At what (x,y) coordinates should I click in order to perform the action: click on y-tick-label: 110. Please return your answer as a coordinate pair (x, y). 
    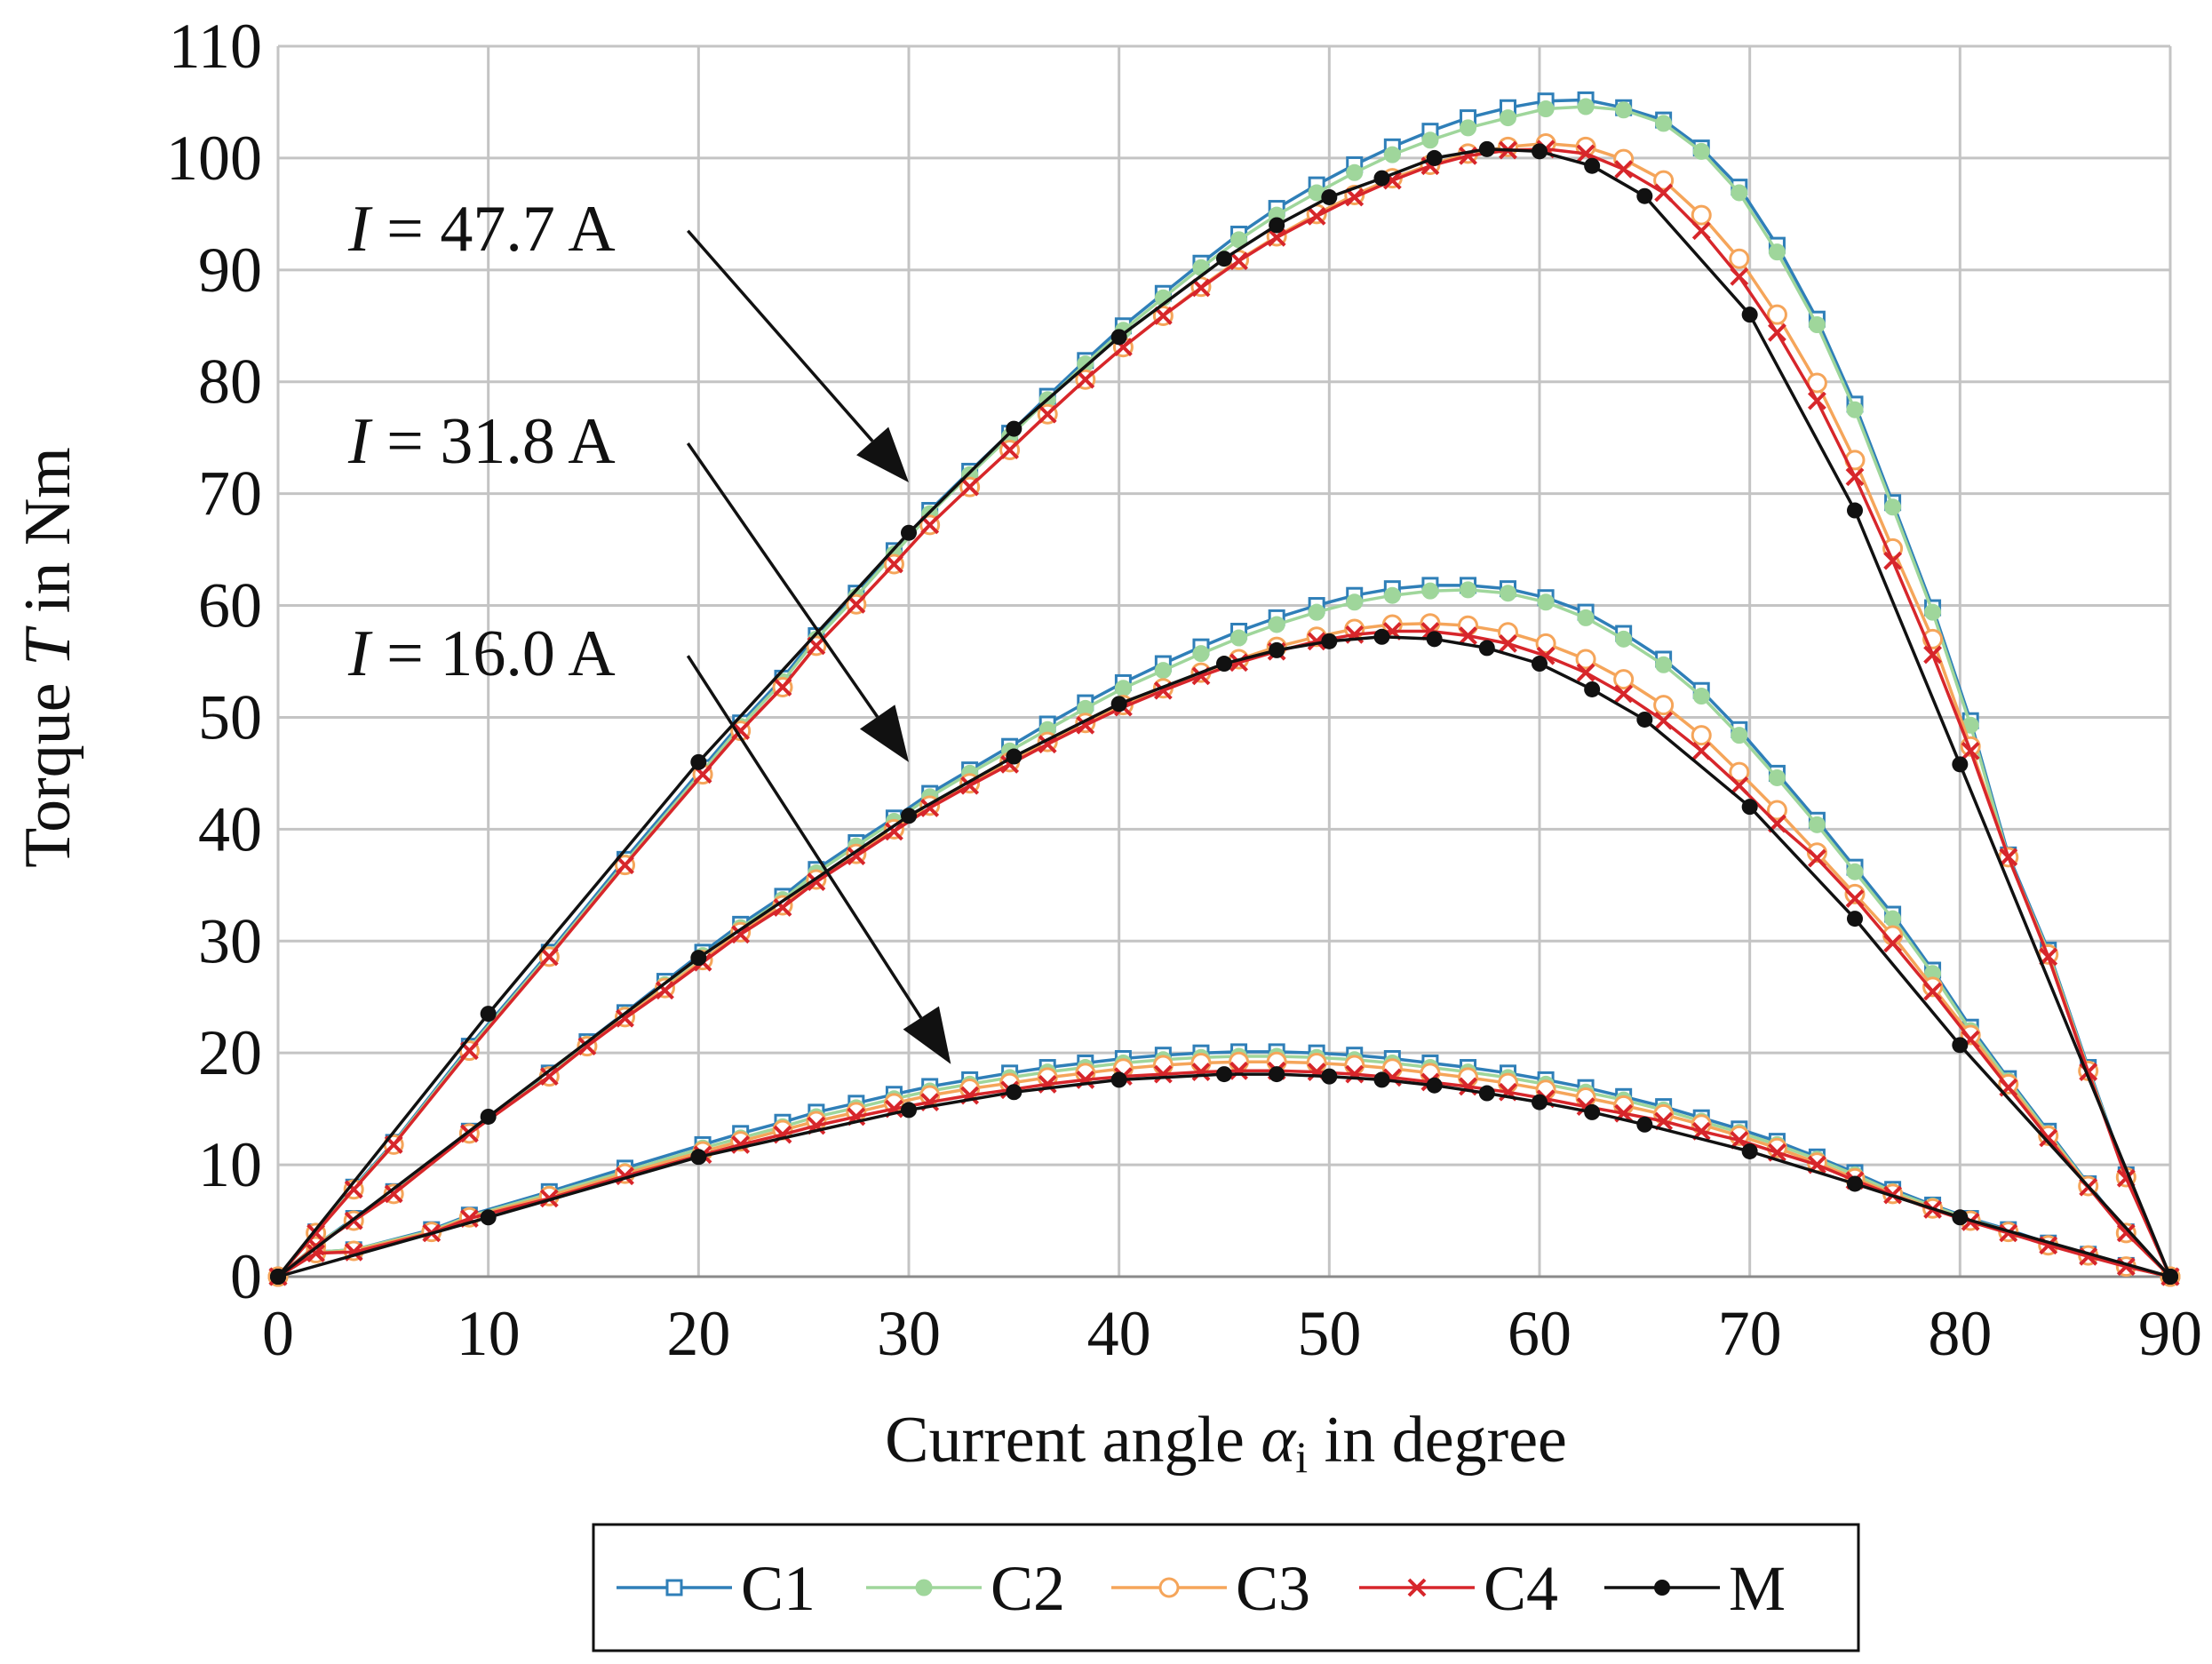
    Looking at the image, I should click on (216, 46).